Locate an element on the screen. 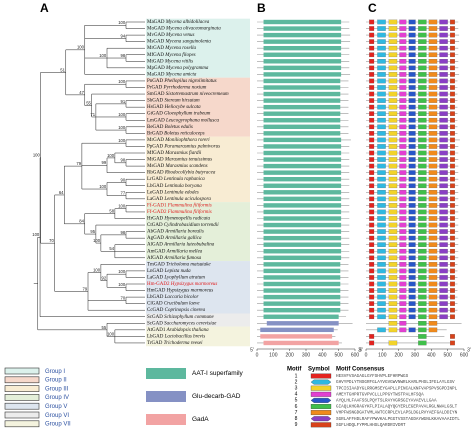 Image resolution: width=474 pixels, height=430 pixels. motif-number: 1 is located at coordinates (296, 376).